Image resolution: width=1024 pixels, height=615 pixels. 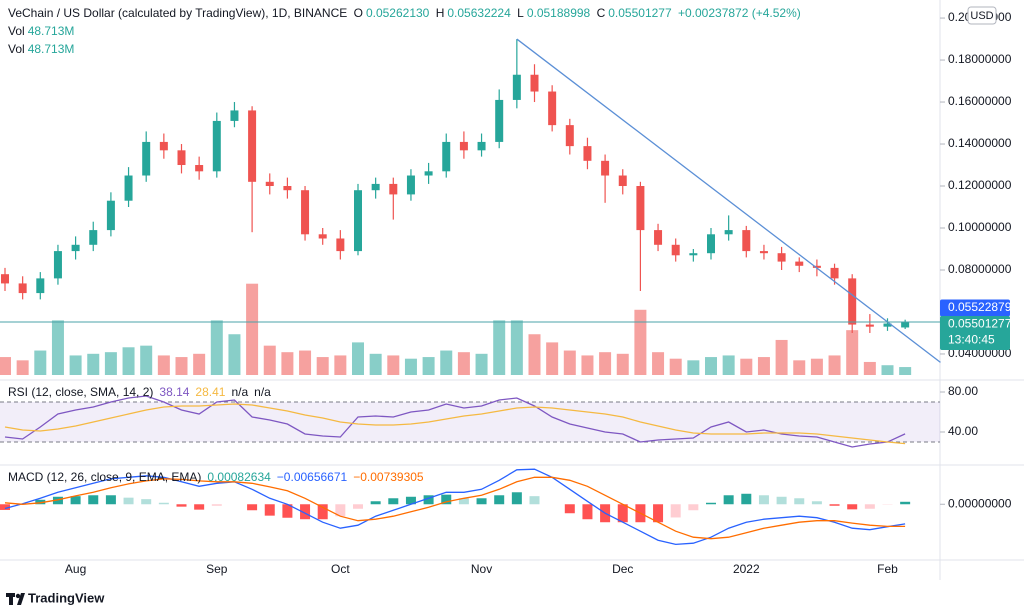 What do you see at coordinates (980, 59) in the screenshot?
I see `y-tick-label: 0.18000000` at bounding box center [980, 59].